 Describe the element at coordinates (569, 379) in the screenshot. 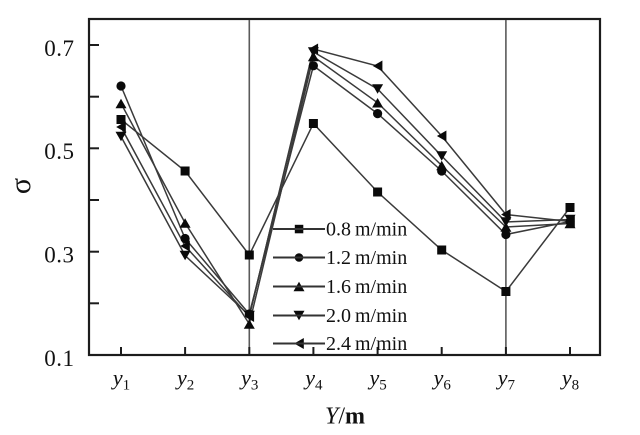

I see `svg-text: y8` at that location.